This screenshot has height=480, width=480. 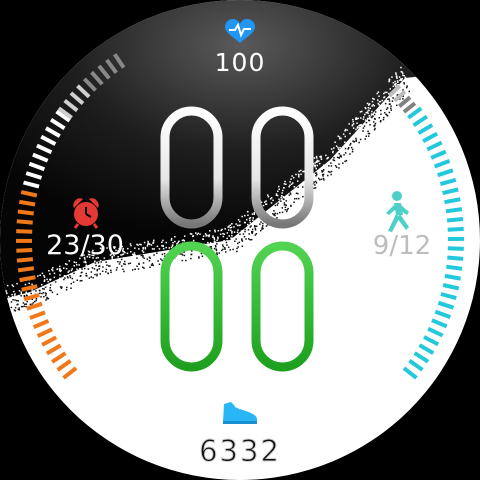 I want to click on left-gauge-tick, so click(x=44, y=332).